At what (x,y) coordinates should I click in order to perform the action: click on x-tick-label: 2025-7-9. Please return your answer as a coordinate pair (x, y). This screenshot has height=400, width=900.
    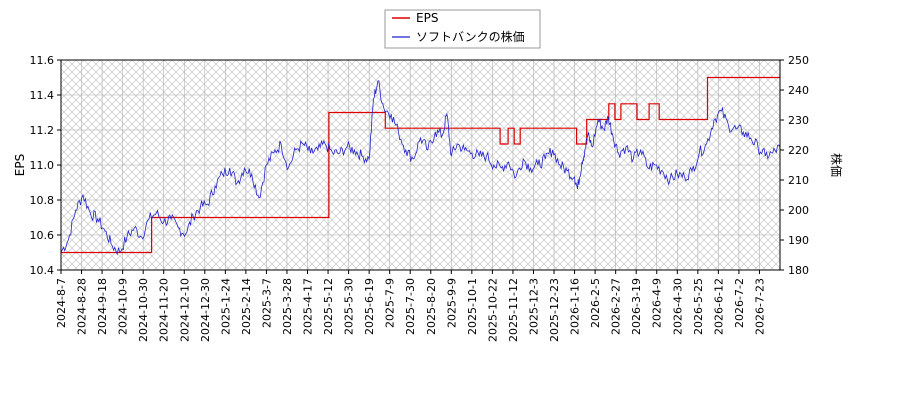
    Looking at the image, I should click on (390, 303).